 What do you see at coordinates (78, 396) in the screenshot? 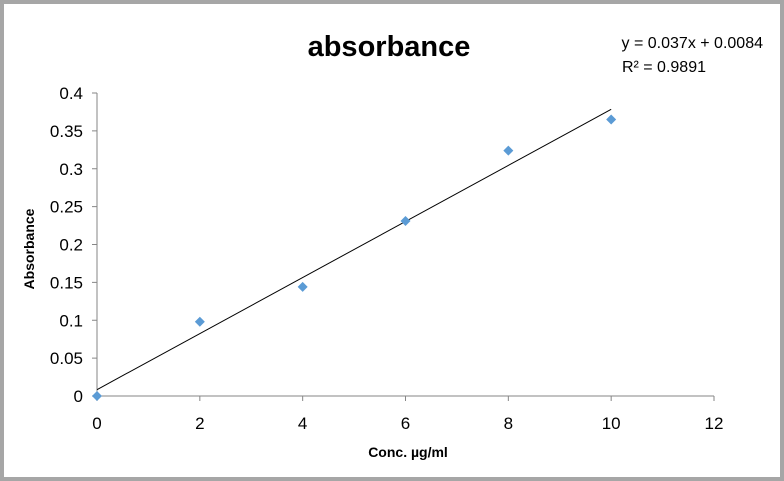
I see `y-tick-label: 0` at bounding box center [78, 396].